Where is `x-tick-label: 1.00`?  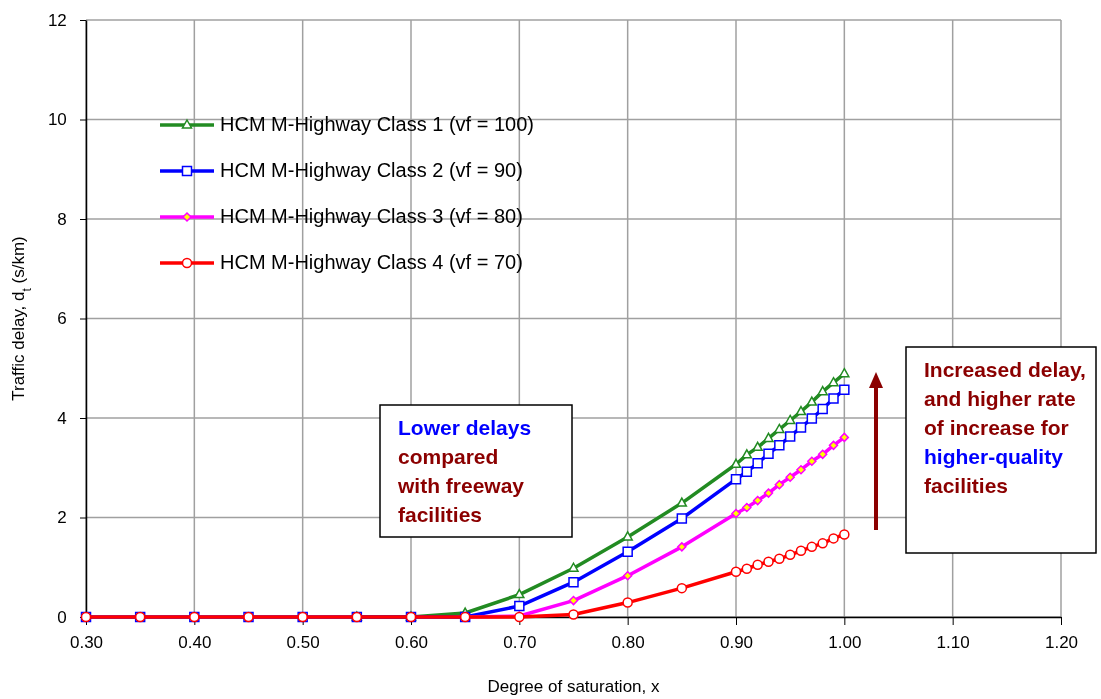 x-tick-label: 1.00 is located at coordinates (845, 643).